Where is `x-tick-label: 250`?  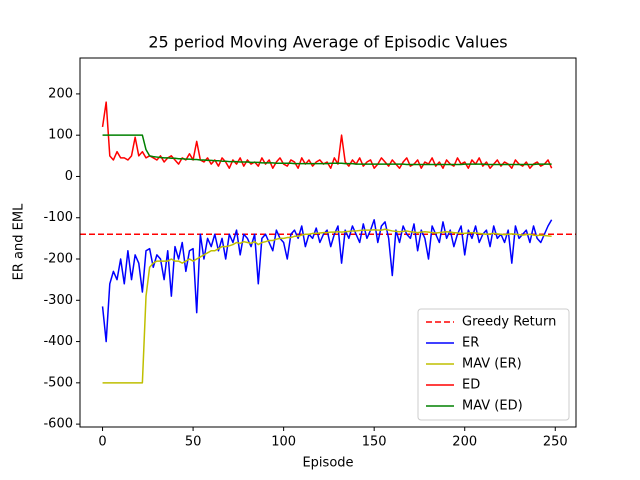 x-tick-label: 250 is located at coordinates (555, 442).